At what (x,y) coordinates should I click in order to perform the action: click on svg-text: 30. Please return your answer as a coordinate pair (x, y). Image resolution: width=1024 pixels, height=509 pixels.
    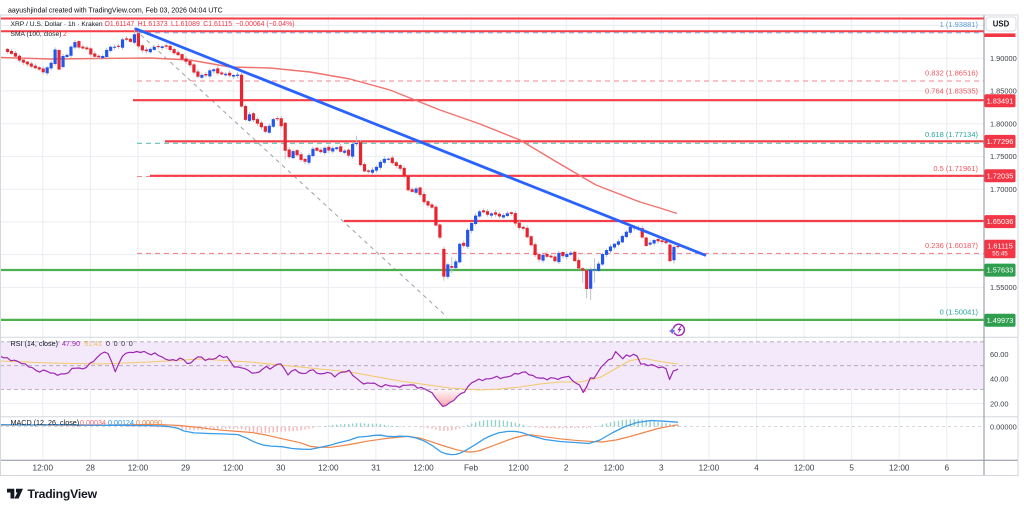
    Looking at the image, I should click on (281, 468).